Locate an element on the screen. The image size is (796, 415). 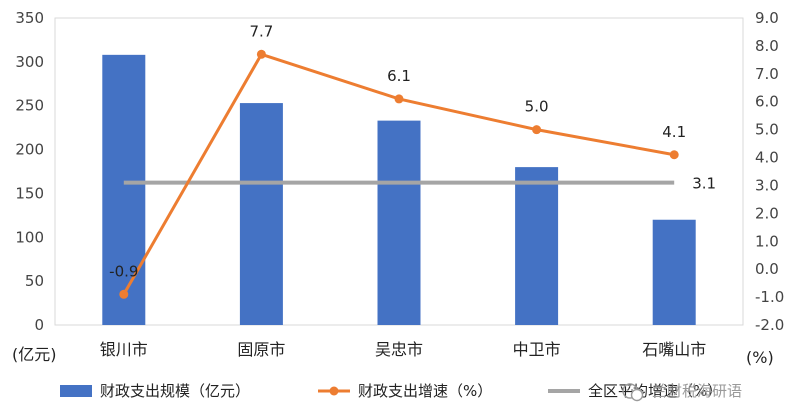
right-tick-label: 6.0 is located at coordinates (767, 102).